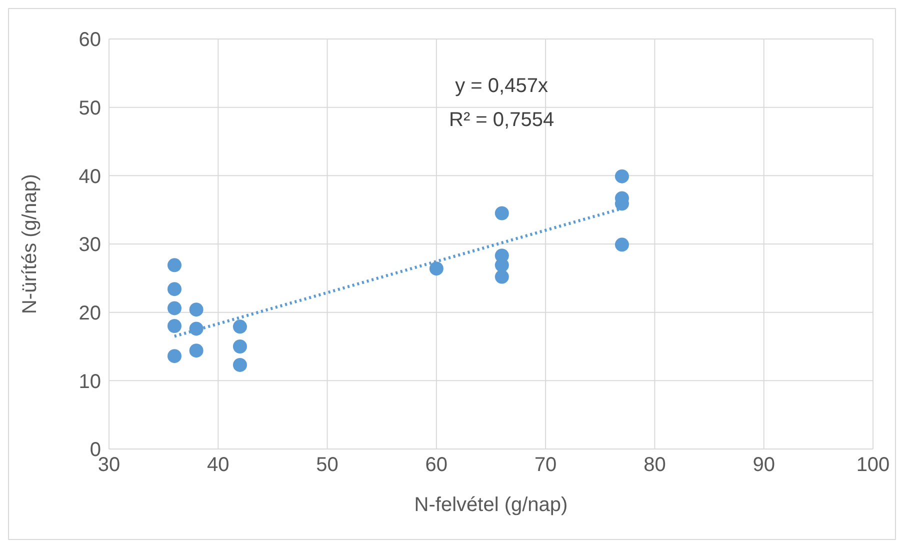 Image resolution: width=902 pixels, height=546 pixels. I want to click on x-tick-label: 40, so click(218, 465).